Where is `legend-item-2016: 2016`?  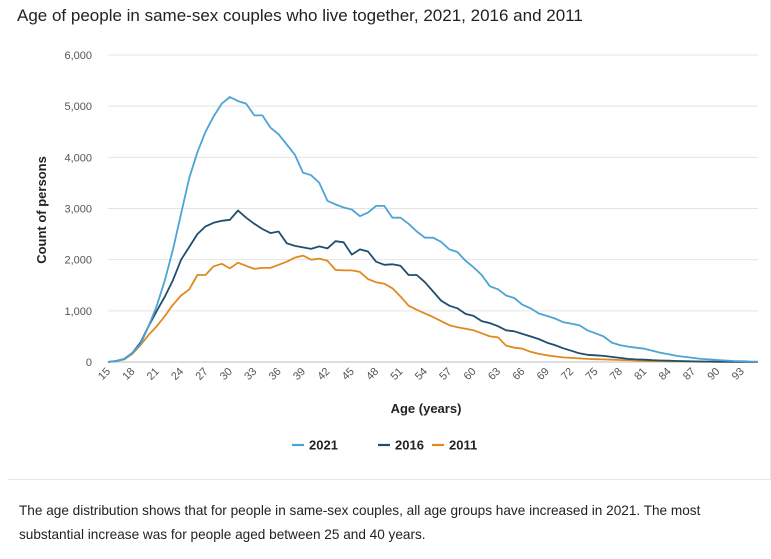 legend-item-2016: 2016 is located at coordinates (401, 445).